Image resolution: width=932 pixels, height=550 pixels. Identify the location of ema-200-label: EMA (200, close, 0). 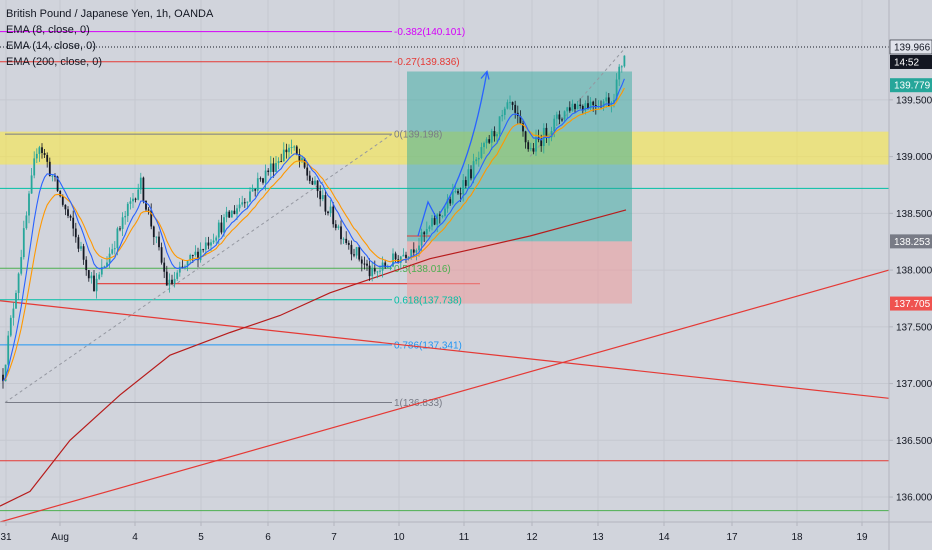
(54, 62).